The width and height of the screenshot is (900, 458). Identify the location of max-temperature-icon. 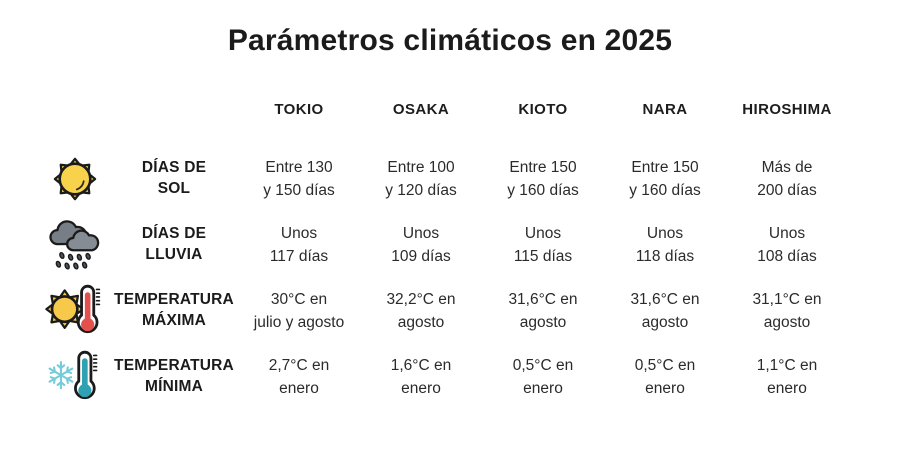
(75, 311).